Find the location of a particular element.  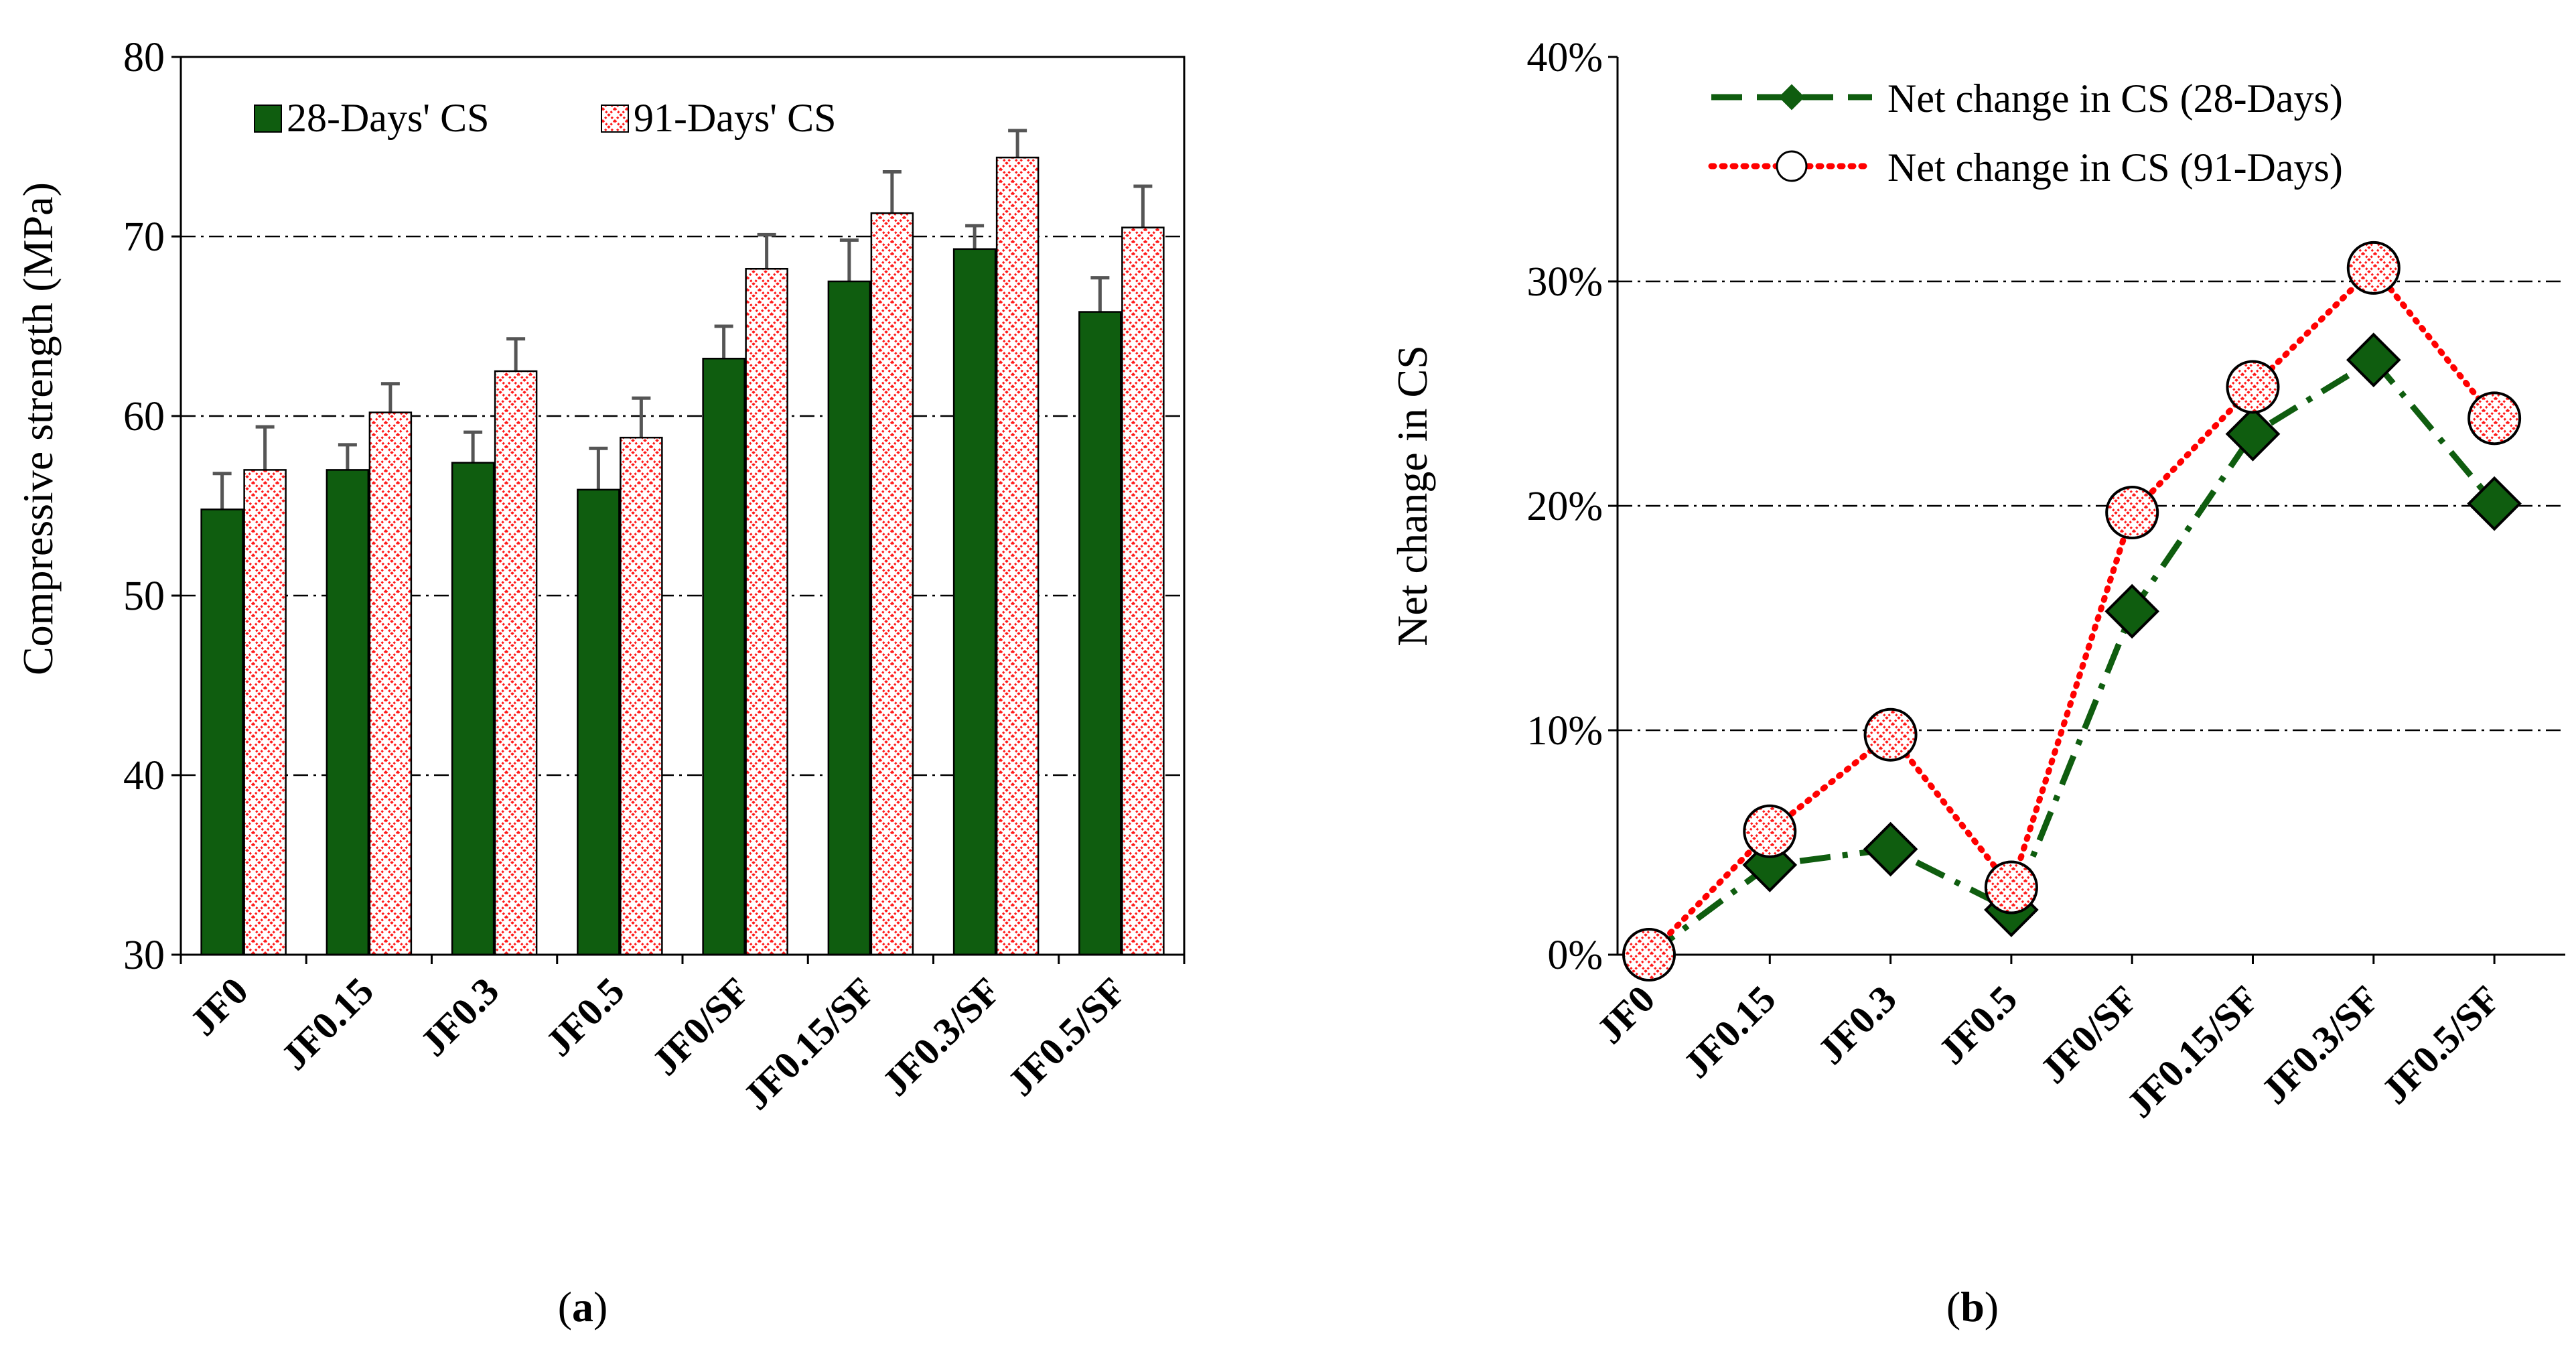

bar-x-tick-label: JF0.5/SF is located at coordinates (1067, 1036).